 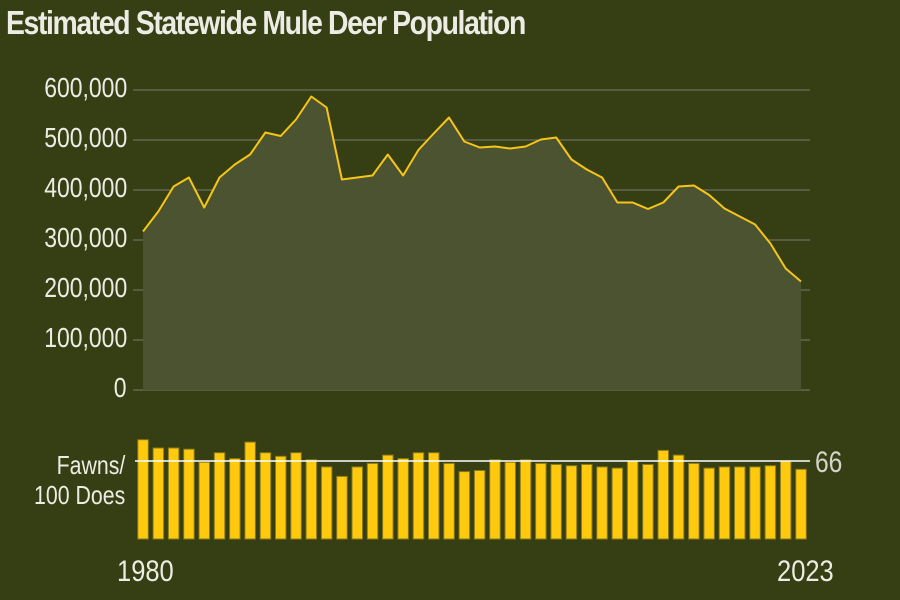 I want to click on y-tick-label: 300,000, so click(x=85, y=237).